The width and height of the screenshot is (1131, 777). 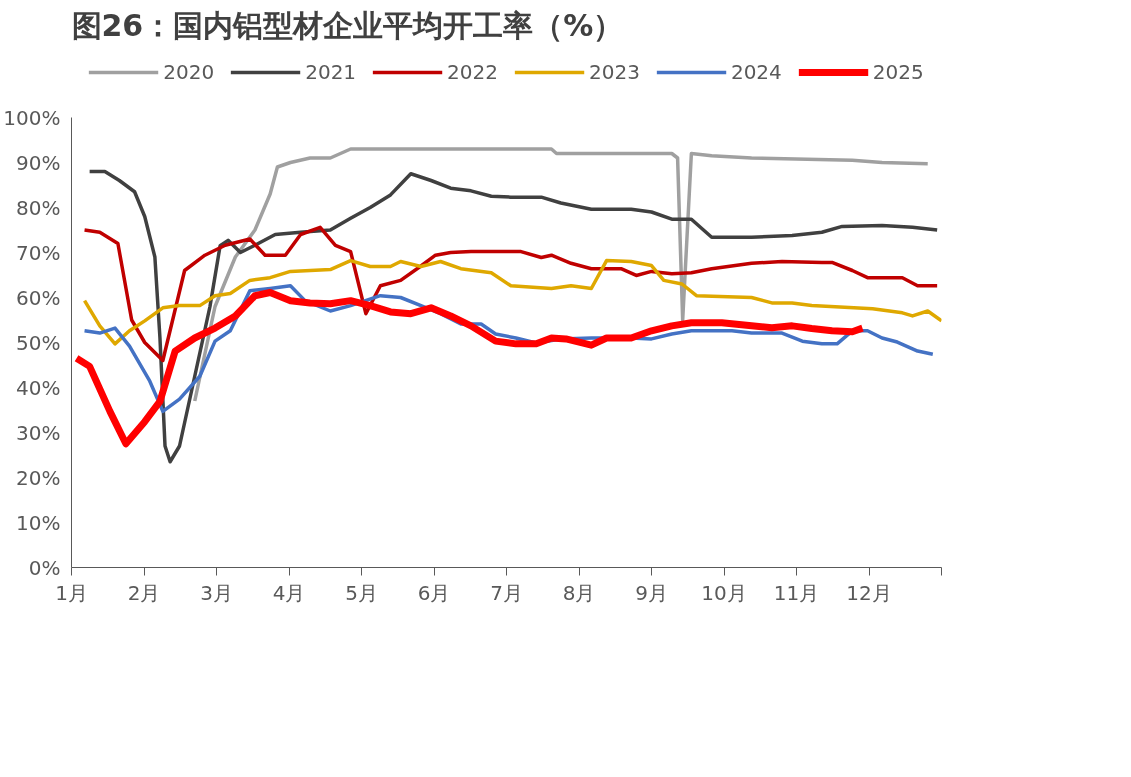 What do you see at coordinates (144, 592) in the screenshot?
I see `x-tick-label: 2月` at bounding box center [144, 592].